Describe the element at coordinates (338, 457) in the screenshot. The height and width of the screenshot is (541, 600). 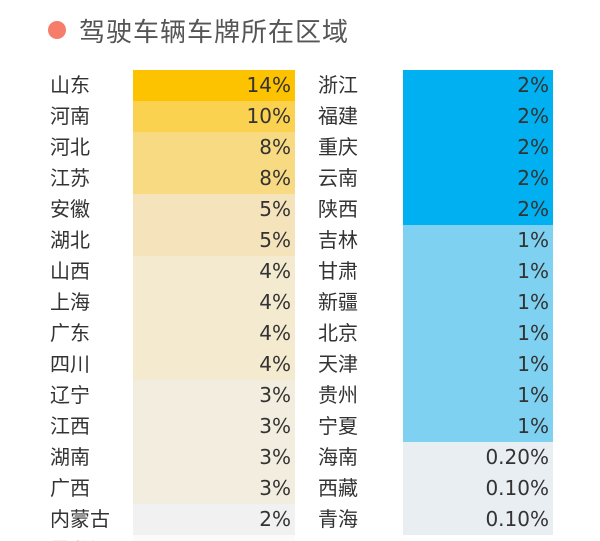
I see `region-name: 海南` at that location.